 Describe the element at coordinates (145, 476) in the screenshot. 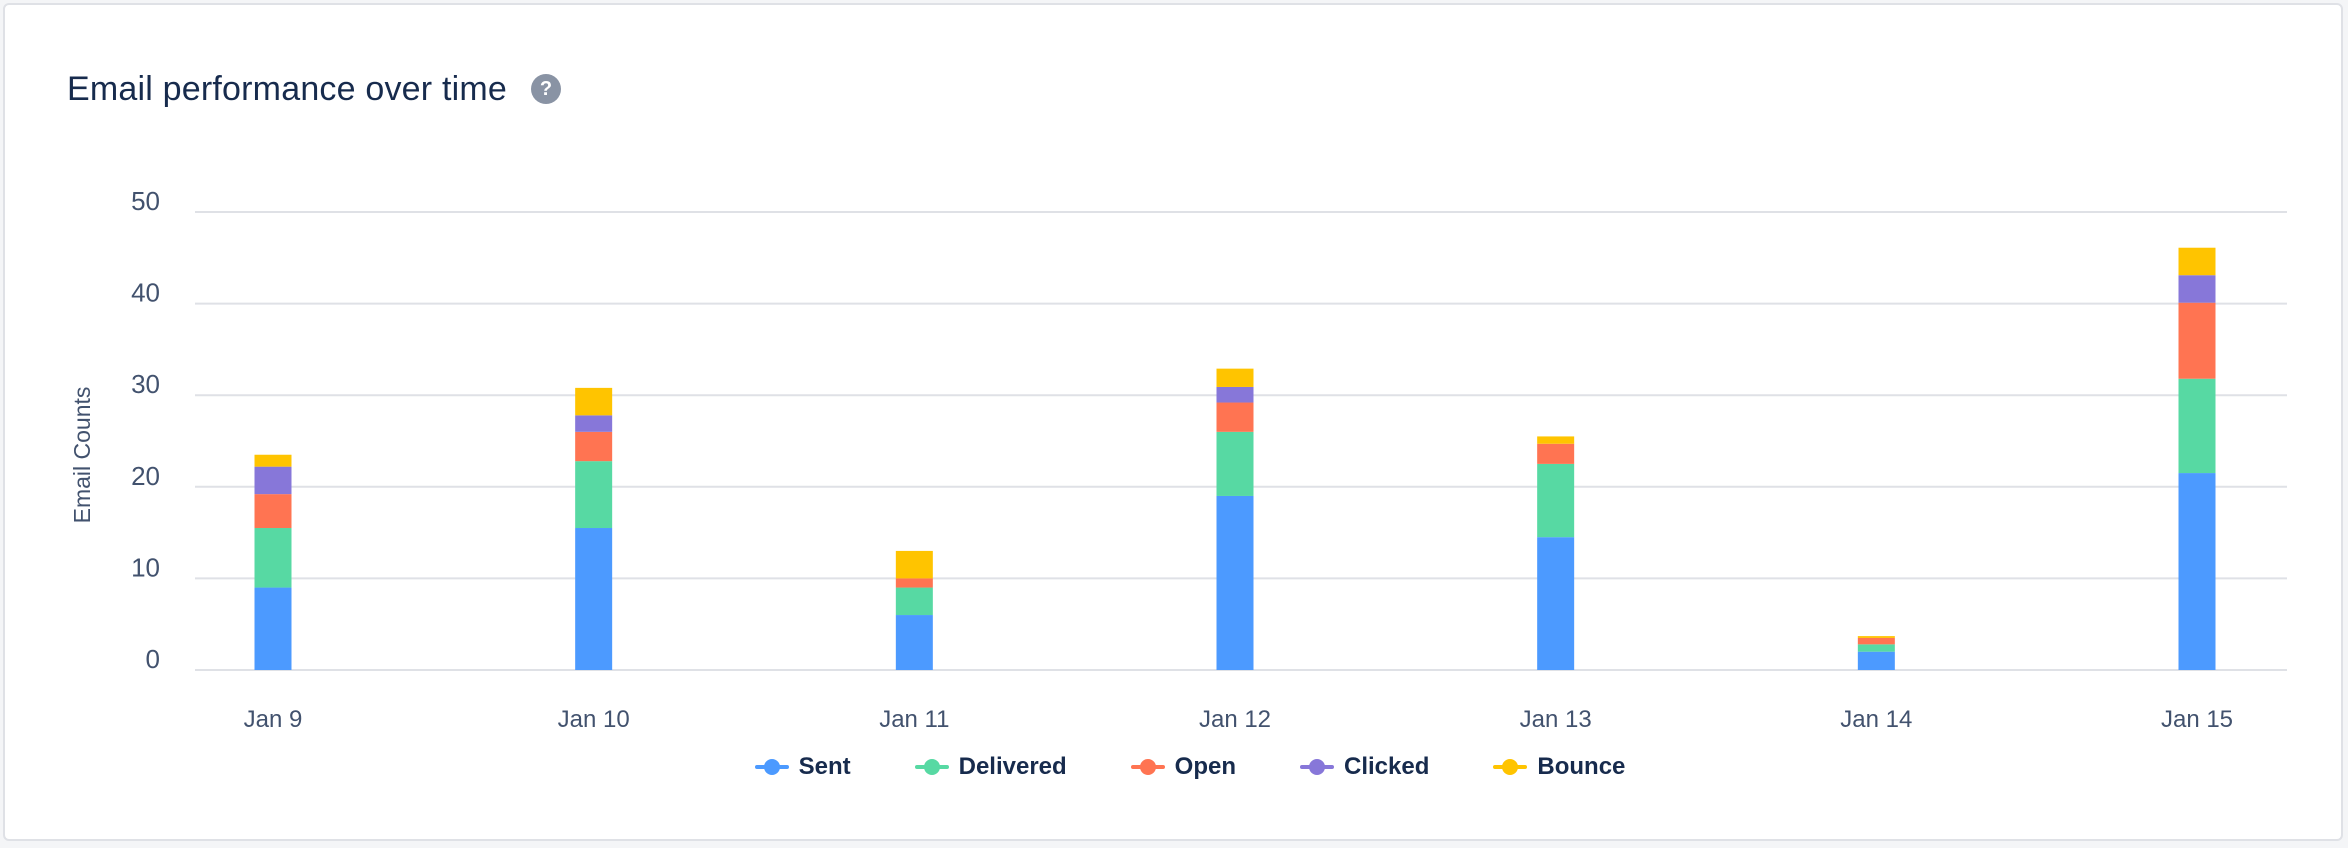

I see `y-tick-label: 20` at that location.